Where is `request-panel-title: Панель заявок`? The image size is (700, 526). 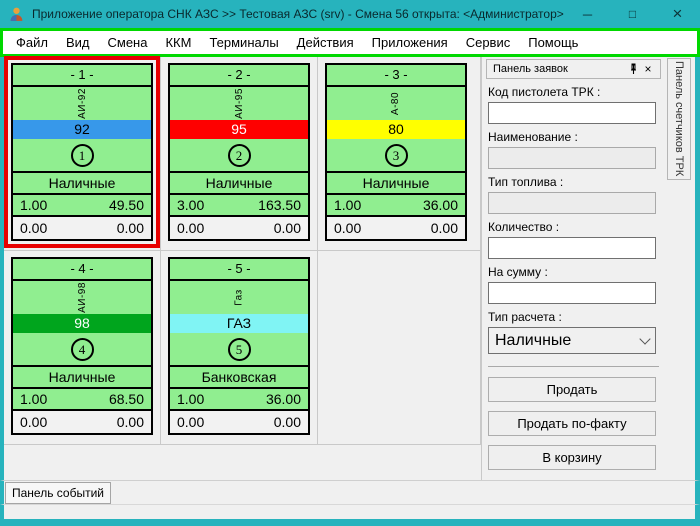
request-panel-title: Панель заявок is located at coordinates (530, 69).